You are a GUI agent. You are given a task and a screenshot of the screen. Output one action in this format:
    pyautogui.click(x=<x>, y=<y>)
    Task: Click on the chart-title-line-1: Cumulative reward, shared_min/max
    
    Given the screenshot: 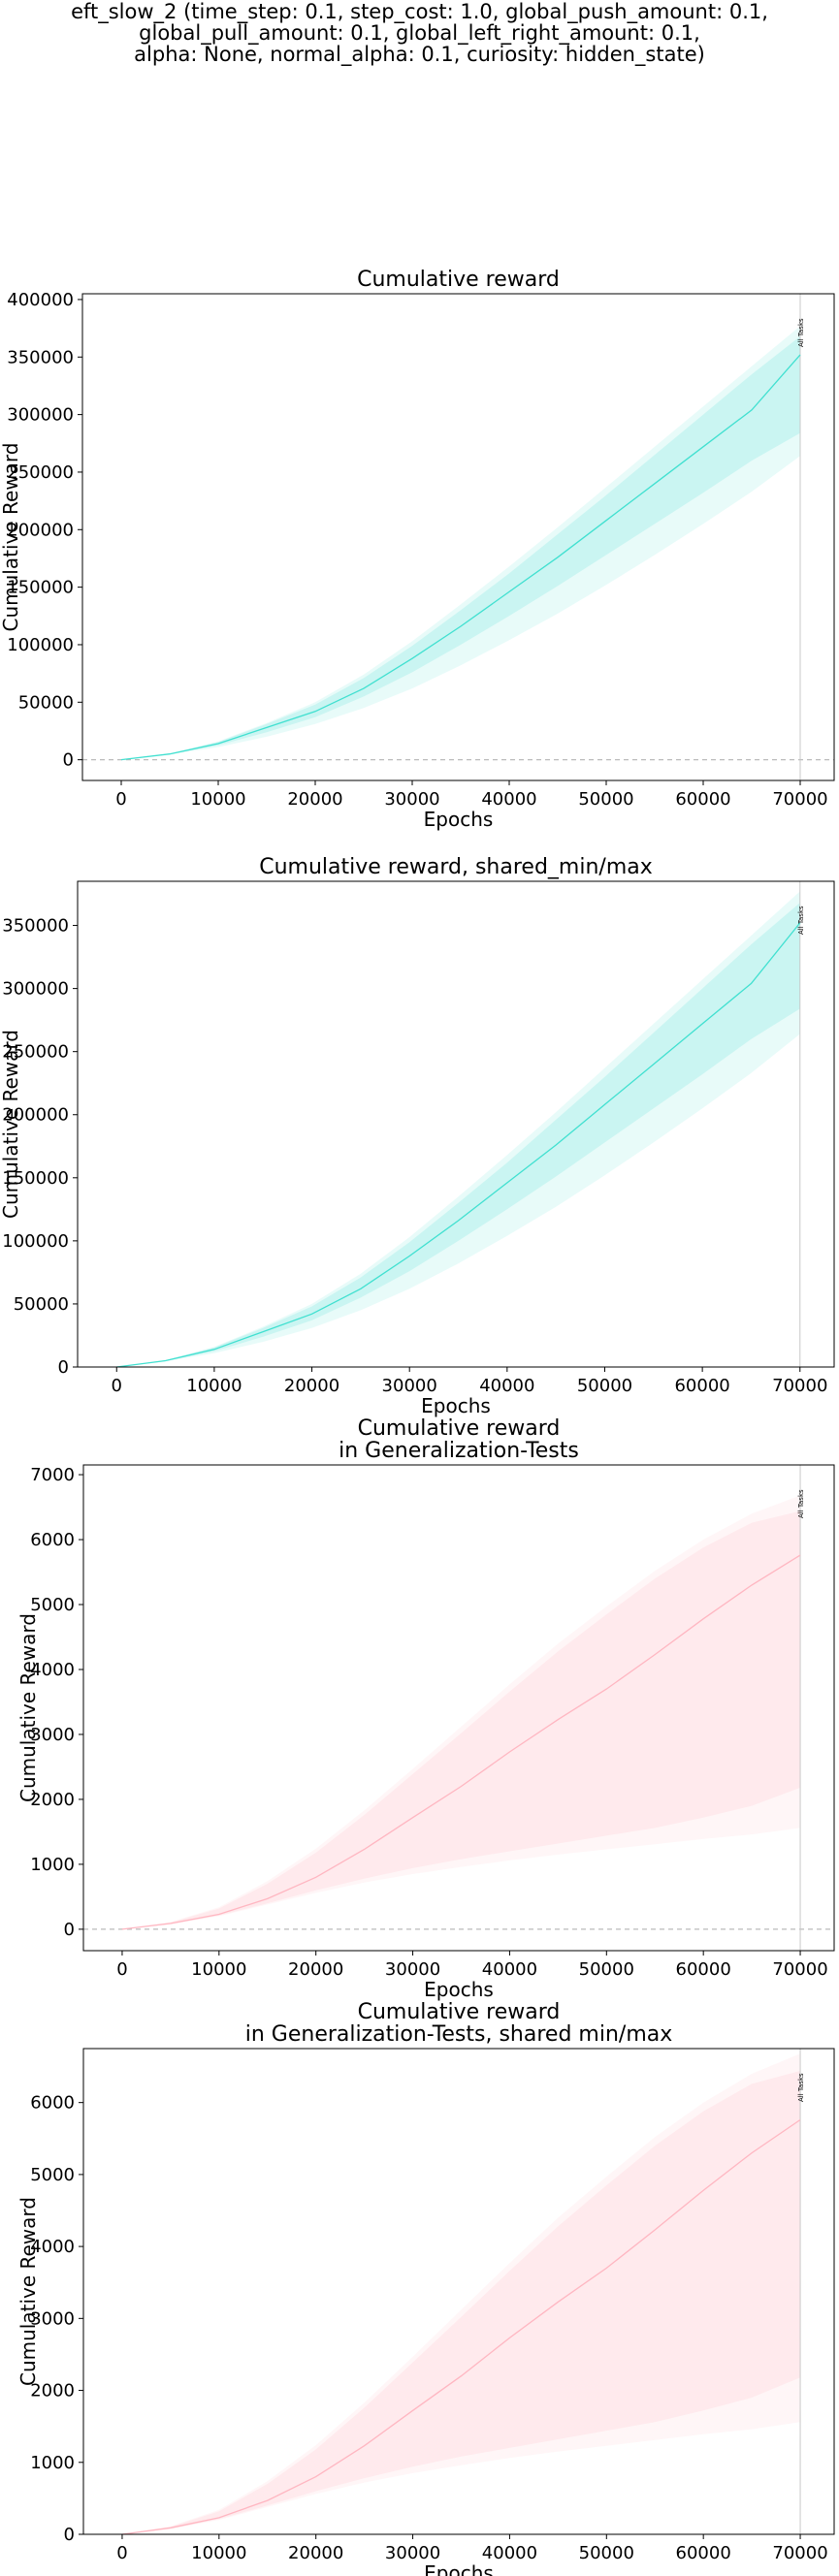 What is the action you would take?
    pyautogui.click(x=456, y=867)
    